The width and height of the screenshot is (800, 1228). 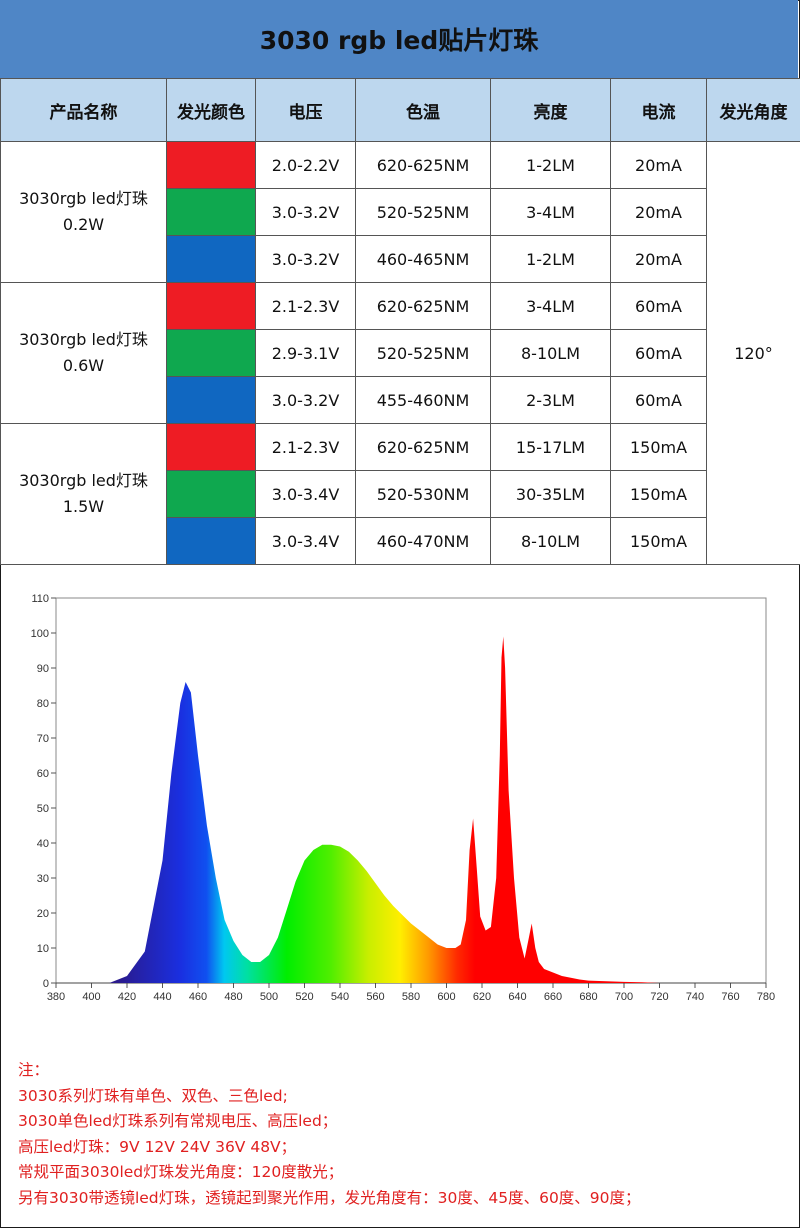 What do you see at coordinates (83, 506) in the screenshot?
I see `product-name-line: 1.5W` at bounding box center [83, 506].